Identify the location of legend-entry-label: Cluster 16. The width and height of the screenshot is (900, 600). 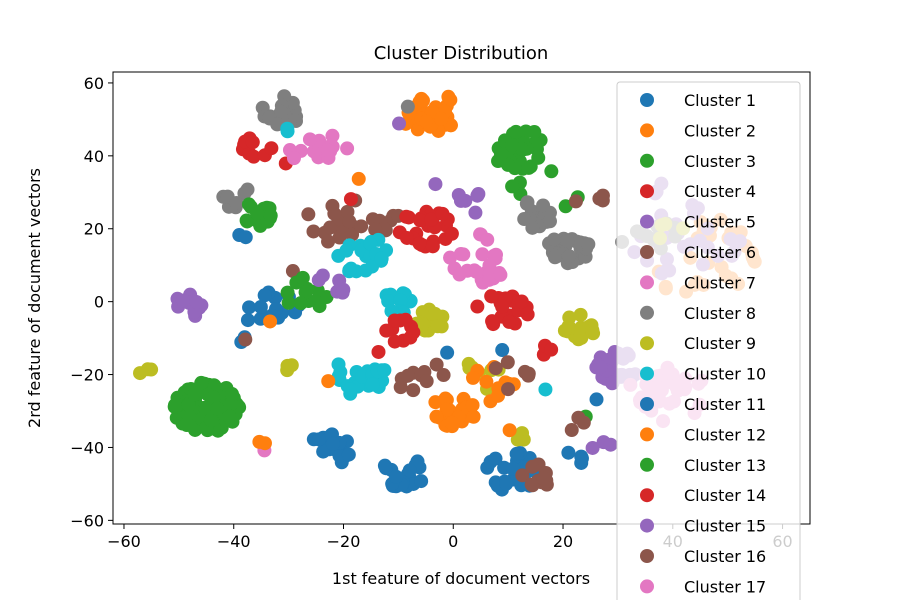
(725, 556).